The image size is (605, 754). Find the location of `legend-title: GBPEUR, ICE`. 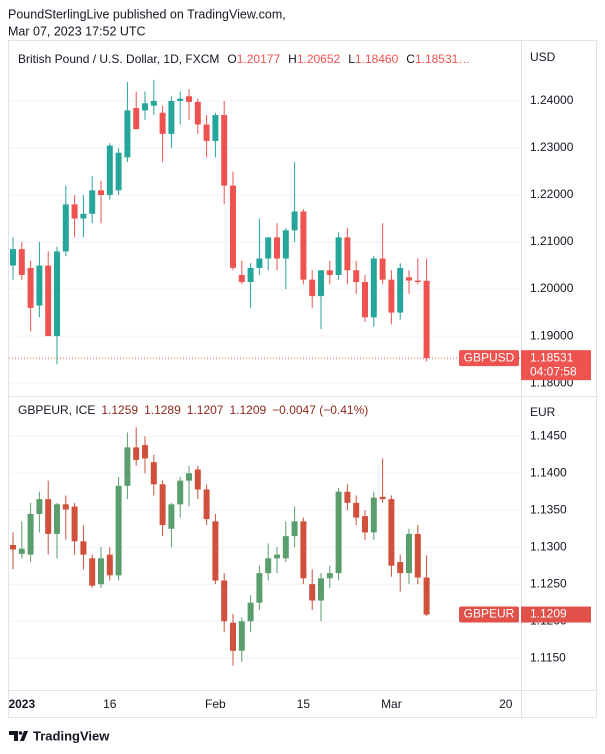

legend-title: GBPEUR, ICE is located at coordinates (56, 410).